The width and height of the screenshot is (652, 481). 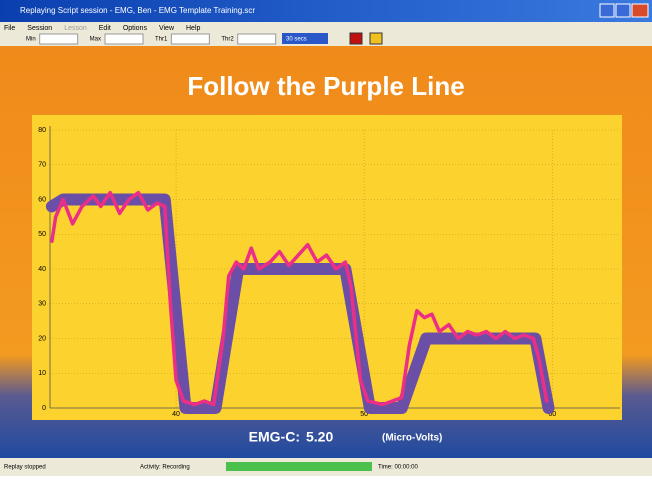 What do you see at coordinates (364, 414) in the screenshot?
I see `x-tick-label: 50` at bounding box center [364, 414].